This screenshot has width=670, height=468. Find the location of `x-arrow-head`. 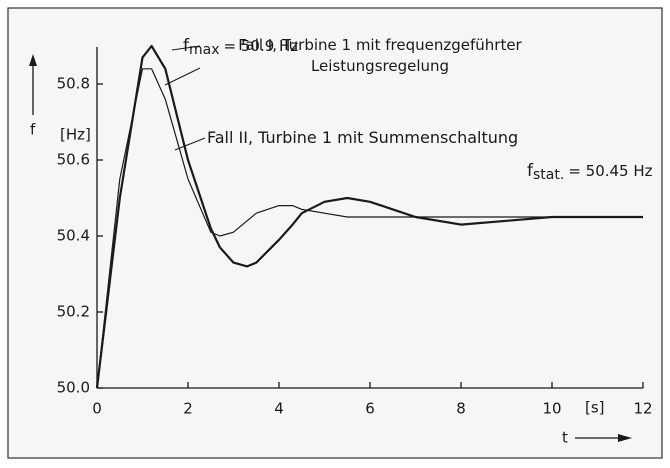

x-arrow-head is located at coordinates (625, 438).